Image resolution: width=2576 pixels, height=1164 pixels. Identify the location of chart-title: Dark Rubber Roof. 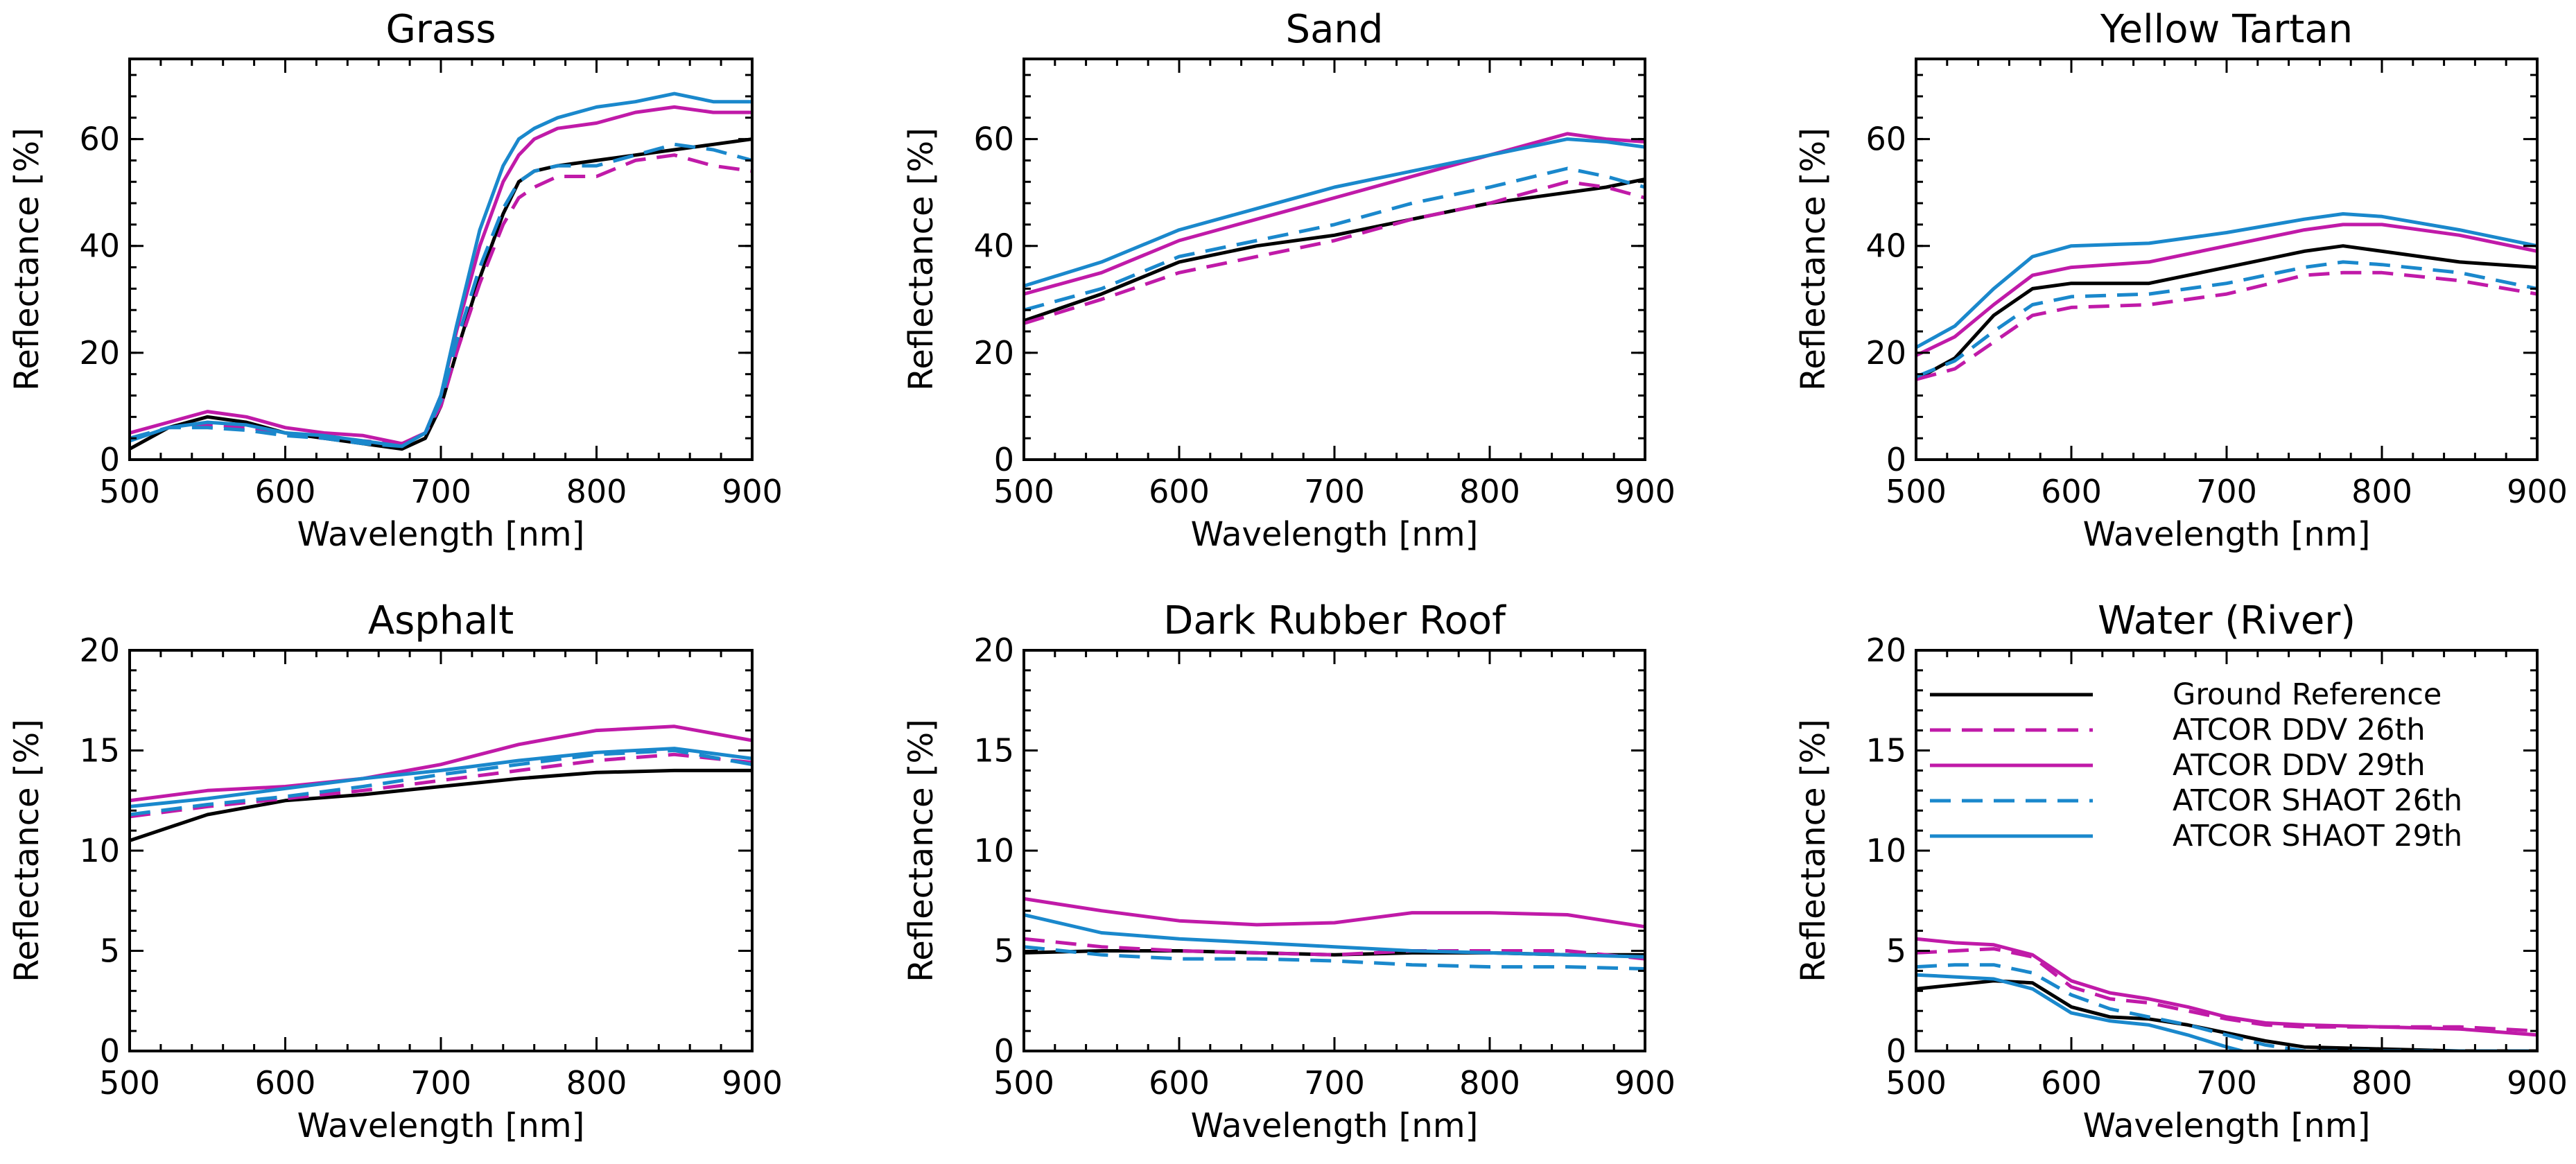
(1334, 620).